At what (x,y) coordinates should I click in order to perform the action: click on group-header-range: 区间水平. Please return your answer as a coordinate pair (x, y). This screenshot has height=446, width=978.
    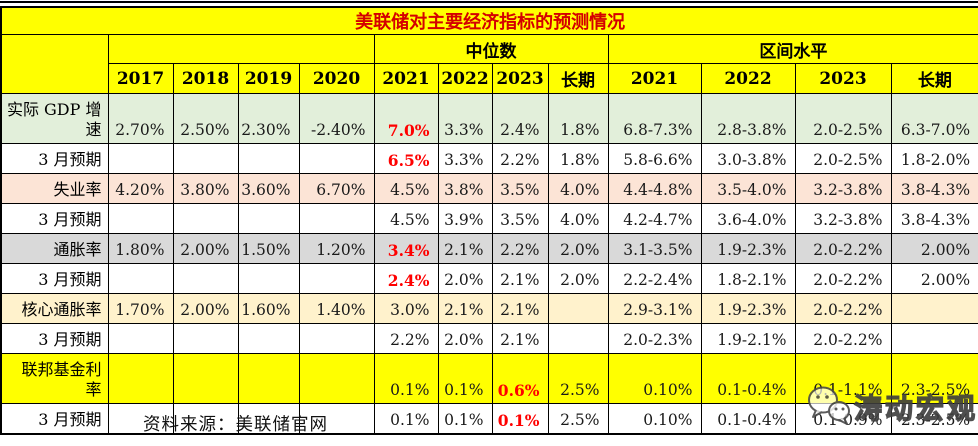
    Looking at the image, I should click on (792, 49).